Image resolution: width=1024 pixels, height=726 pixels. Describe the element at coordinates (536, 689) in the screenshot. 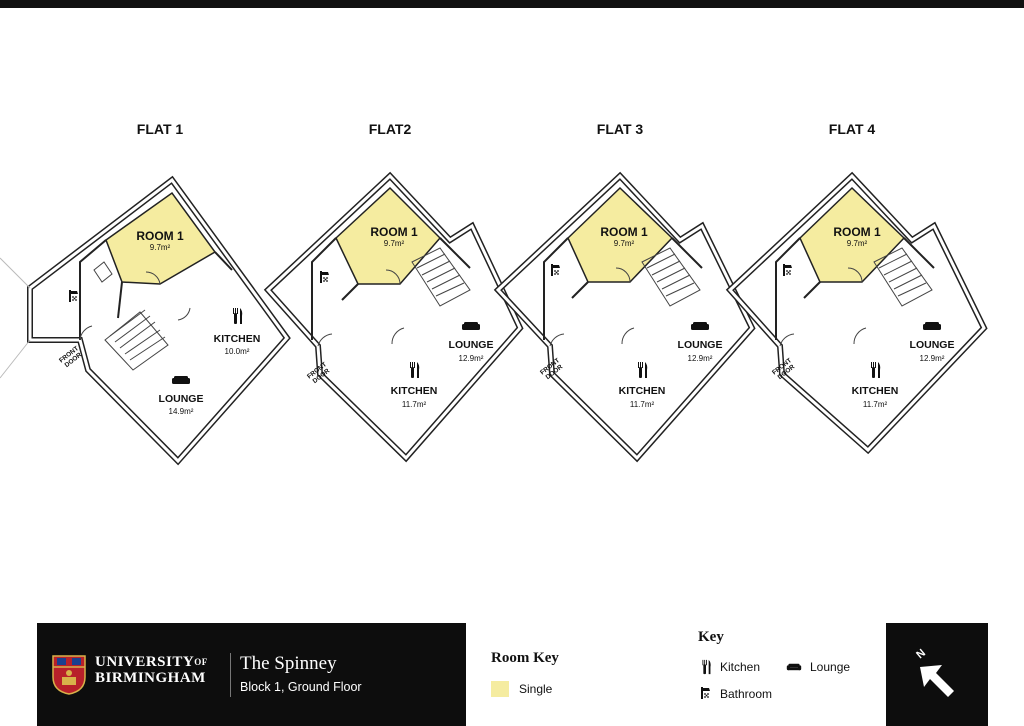

I see `single-room-label: Single` at that location.